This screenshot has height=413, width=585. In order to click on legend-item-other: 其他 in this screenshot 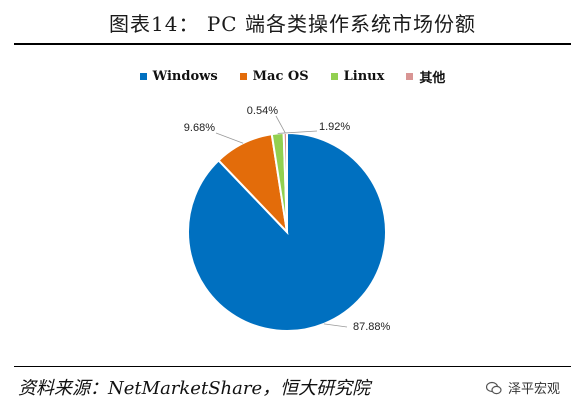, I will do `click(425, 76)`.